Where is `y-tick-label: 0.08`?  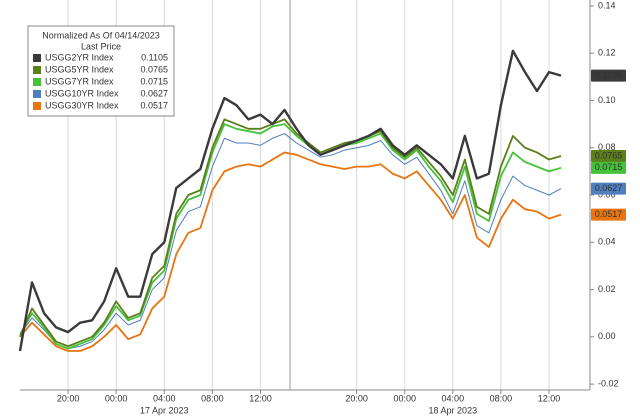
y-tick-label: 0.08 is located at coordinates (607, 147).